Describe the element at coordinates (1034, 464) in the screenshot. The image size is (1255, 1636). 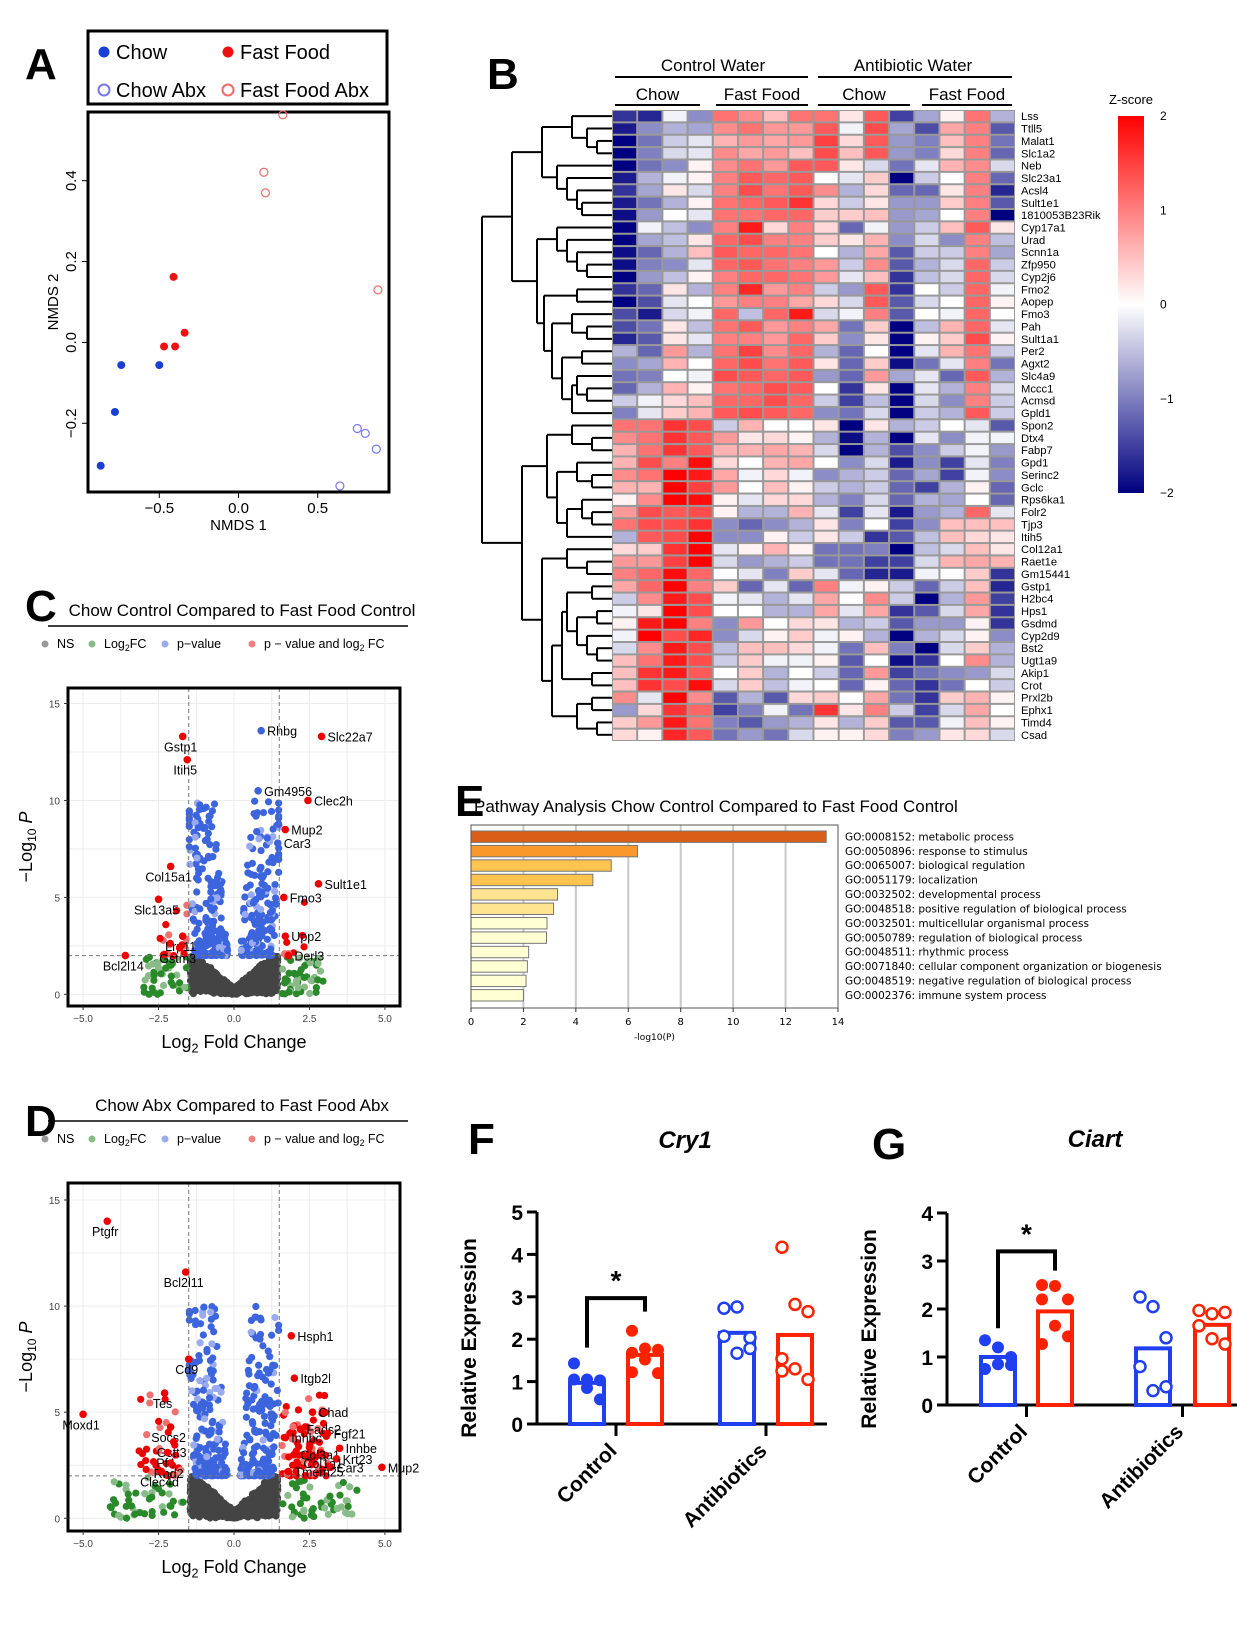
I see `row-label: Gpd1` at that location.